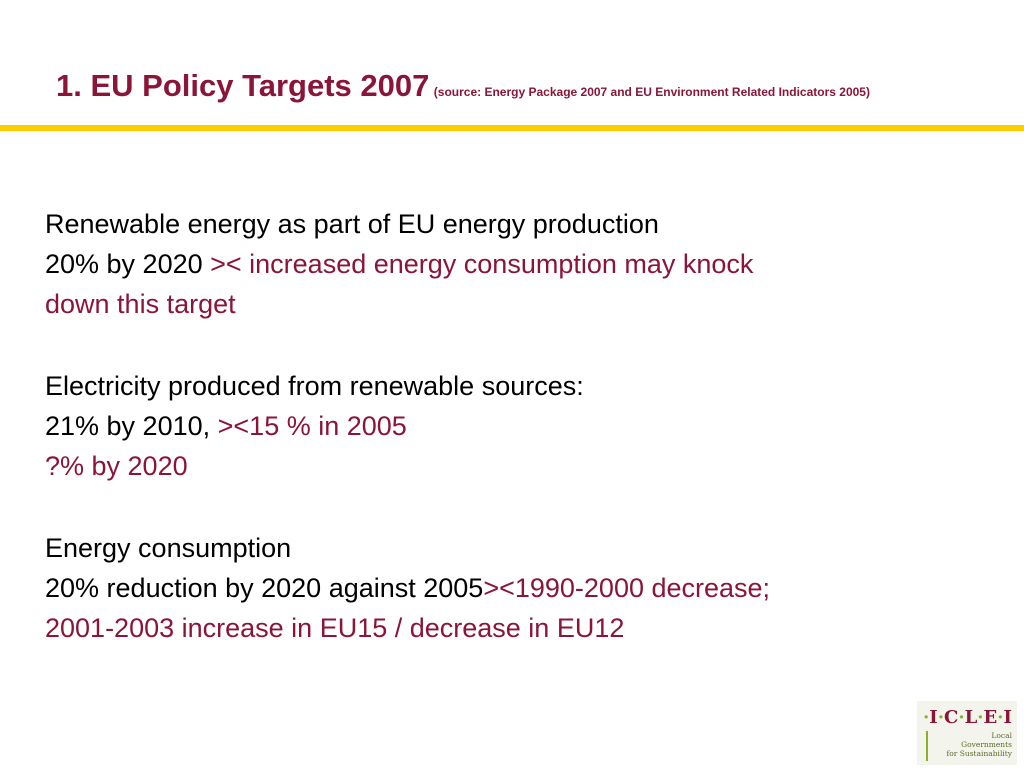  Describe the element at coordinates (140, 304) in the screenshot. I see `comment-continuation: down this target` at that location.